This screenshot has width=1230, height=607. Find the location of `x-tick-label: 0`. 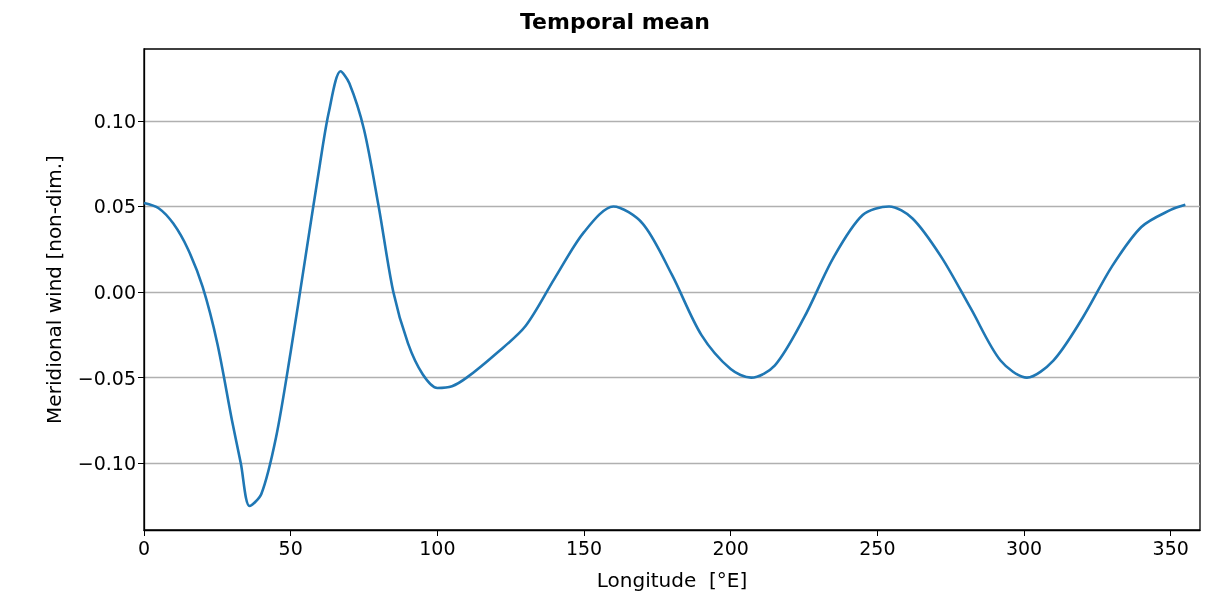

x-tick-label: 0 is located at coordinates (144, 547).